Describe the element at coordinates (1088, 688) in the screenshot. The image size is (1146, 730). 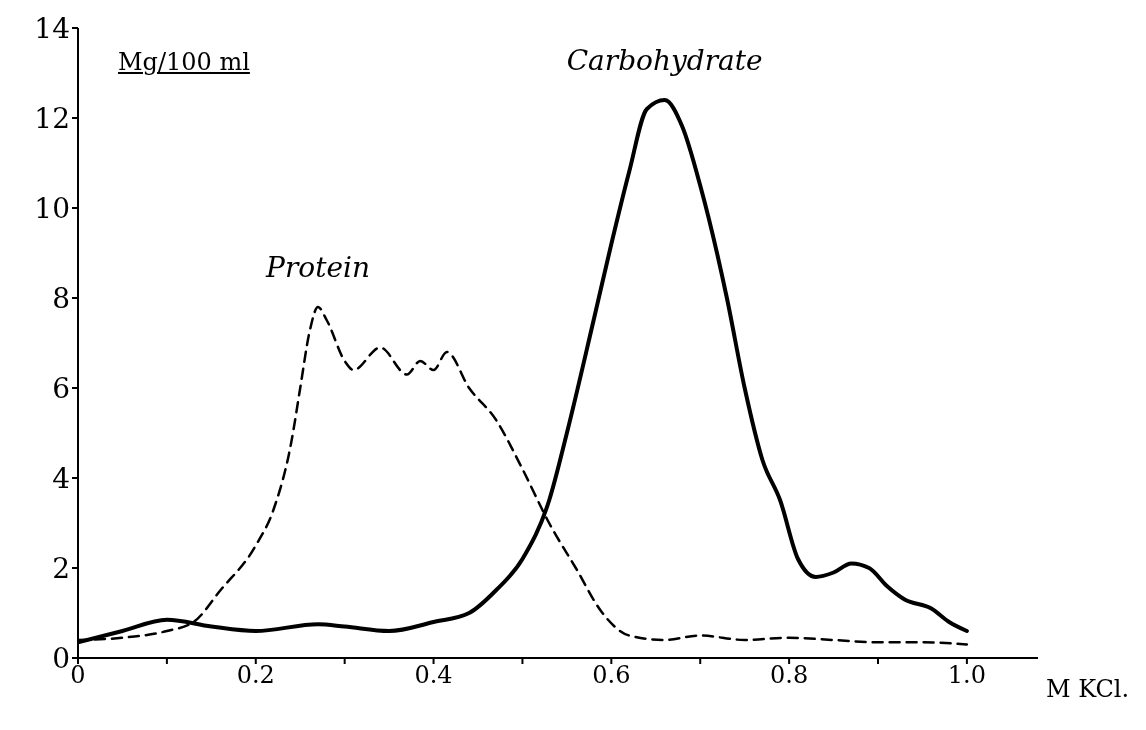
I see `x-axis-title: M KCl.` at that location.